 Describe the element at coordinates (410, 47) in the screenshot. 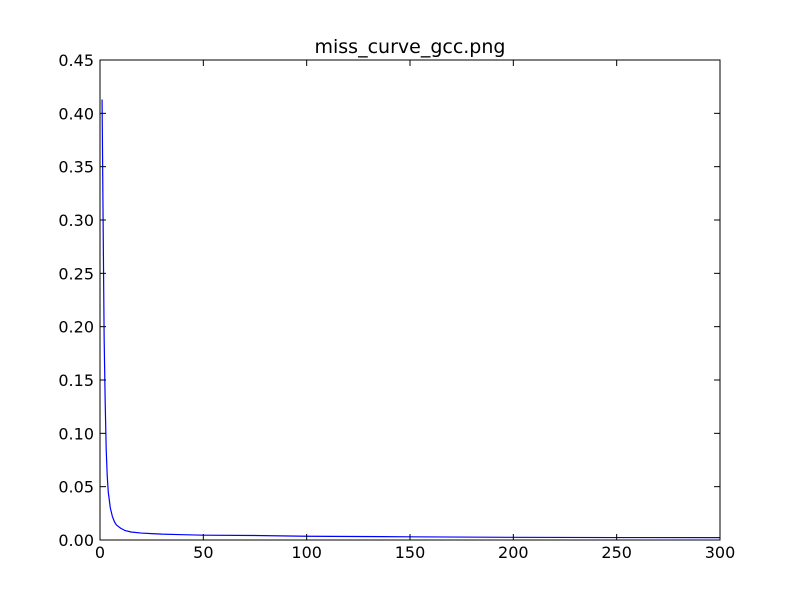

I see `chart-title: miss_curve_gcc.png` at that location.